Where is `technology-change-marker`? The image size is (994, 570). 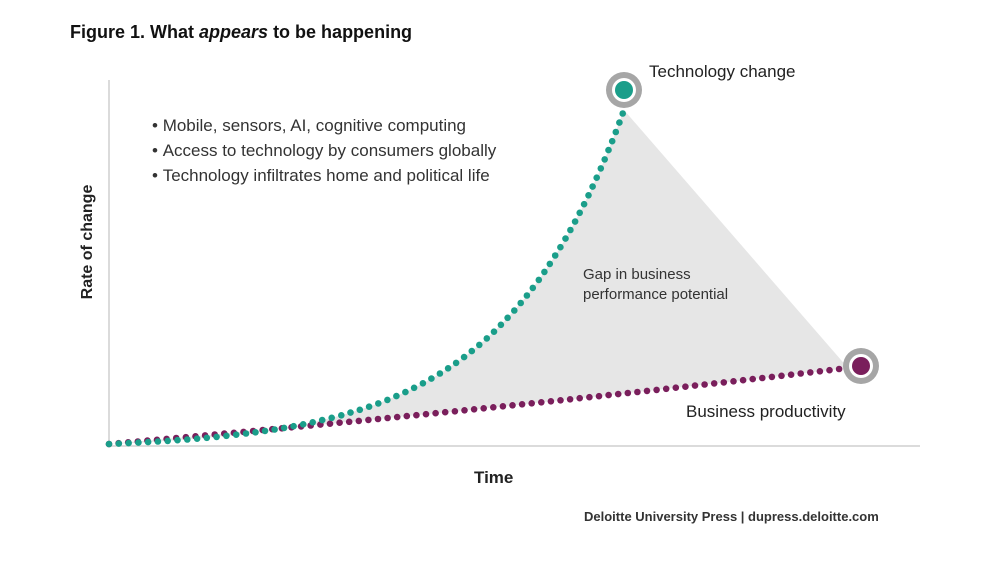
technology-change-marker is located at coordinates (624, 90).